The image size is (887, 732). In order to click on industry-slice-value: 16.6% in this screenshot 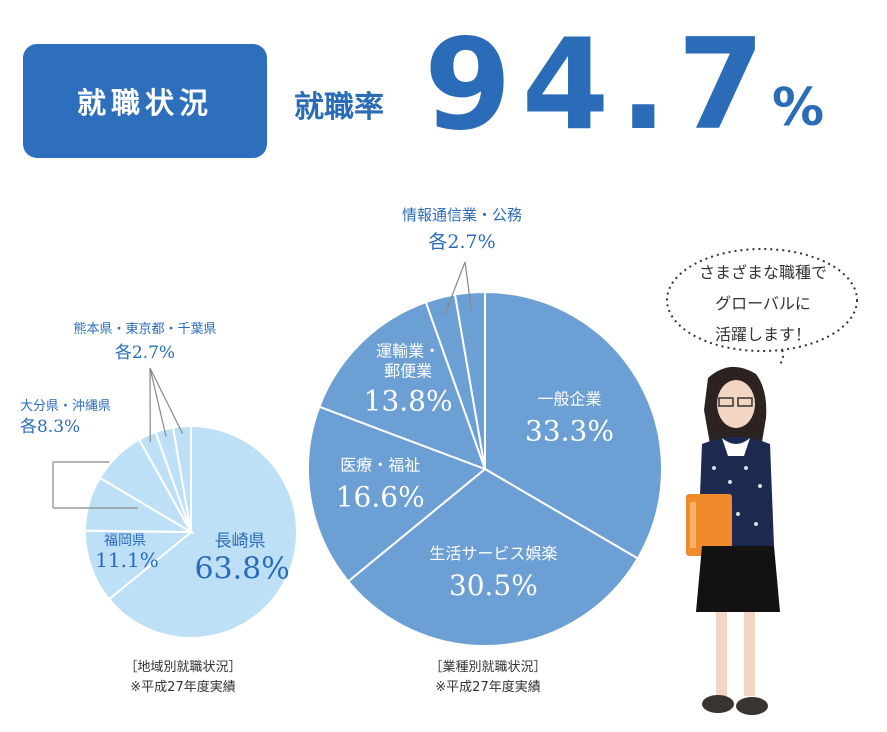, I will do `click(380, 496)`.